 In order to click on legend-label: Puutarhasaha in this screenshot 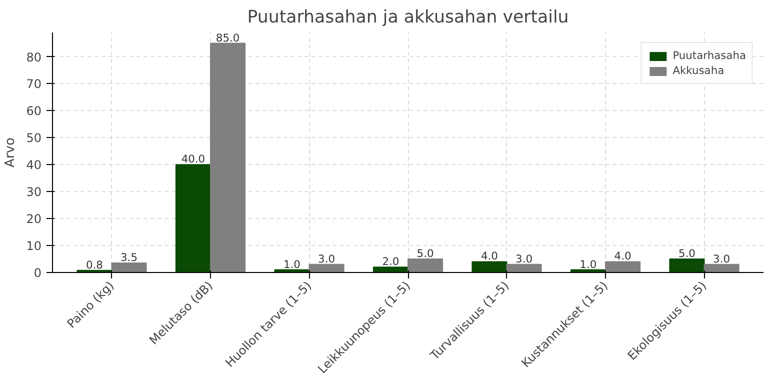, I will do `click(709, 55)`.